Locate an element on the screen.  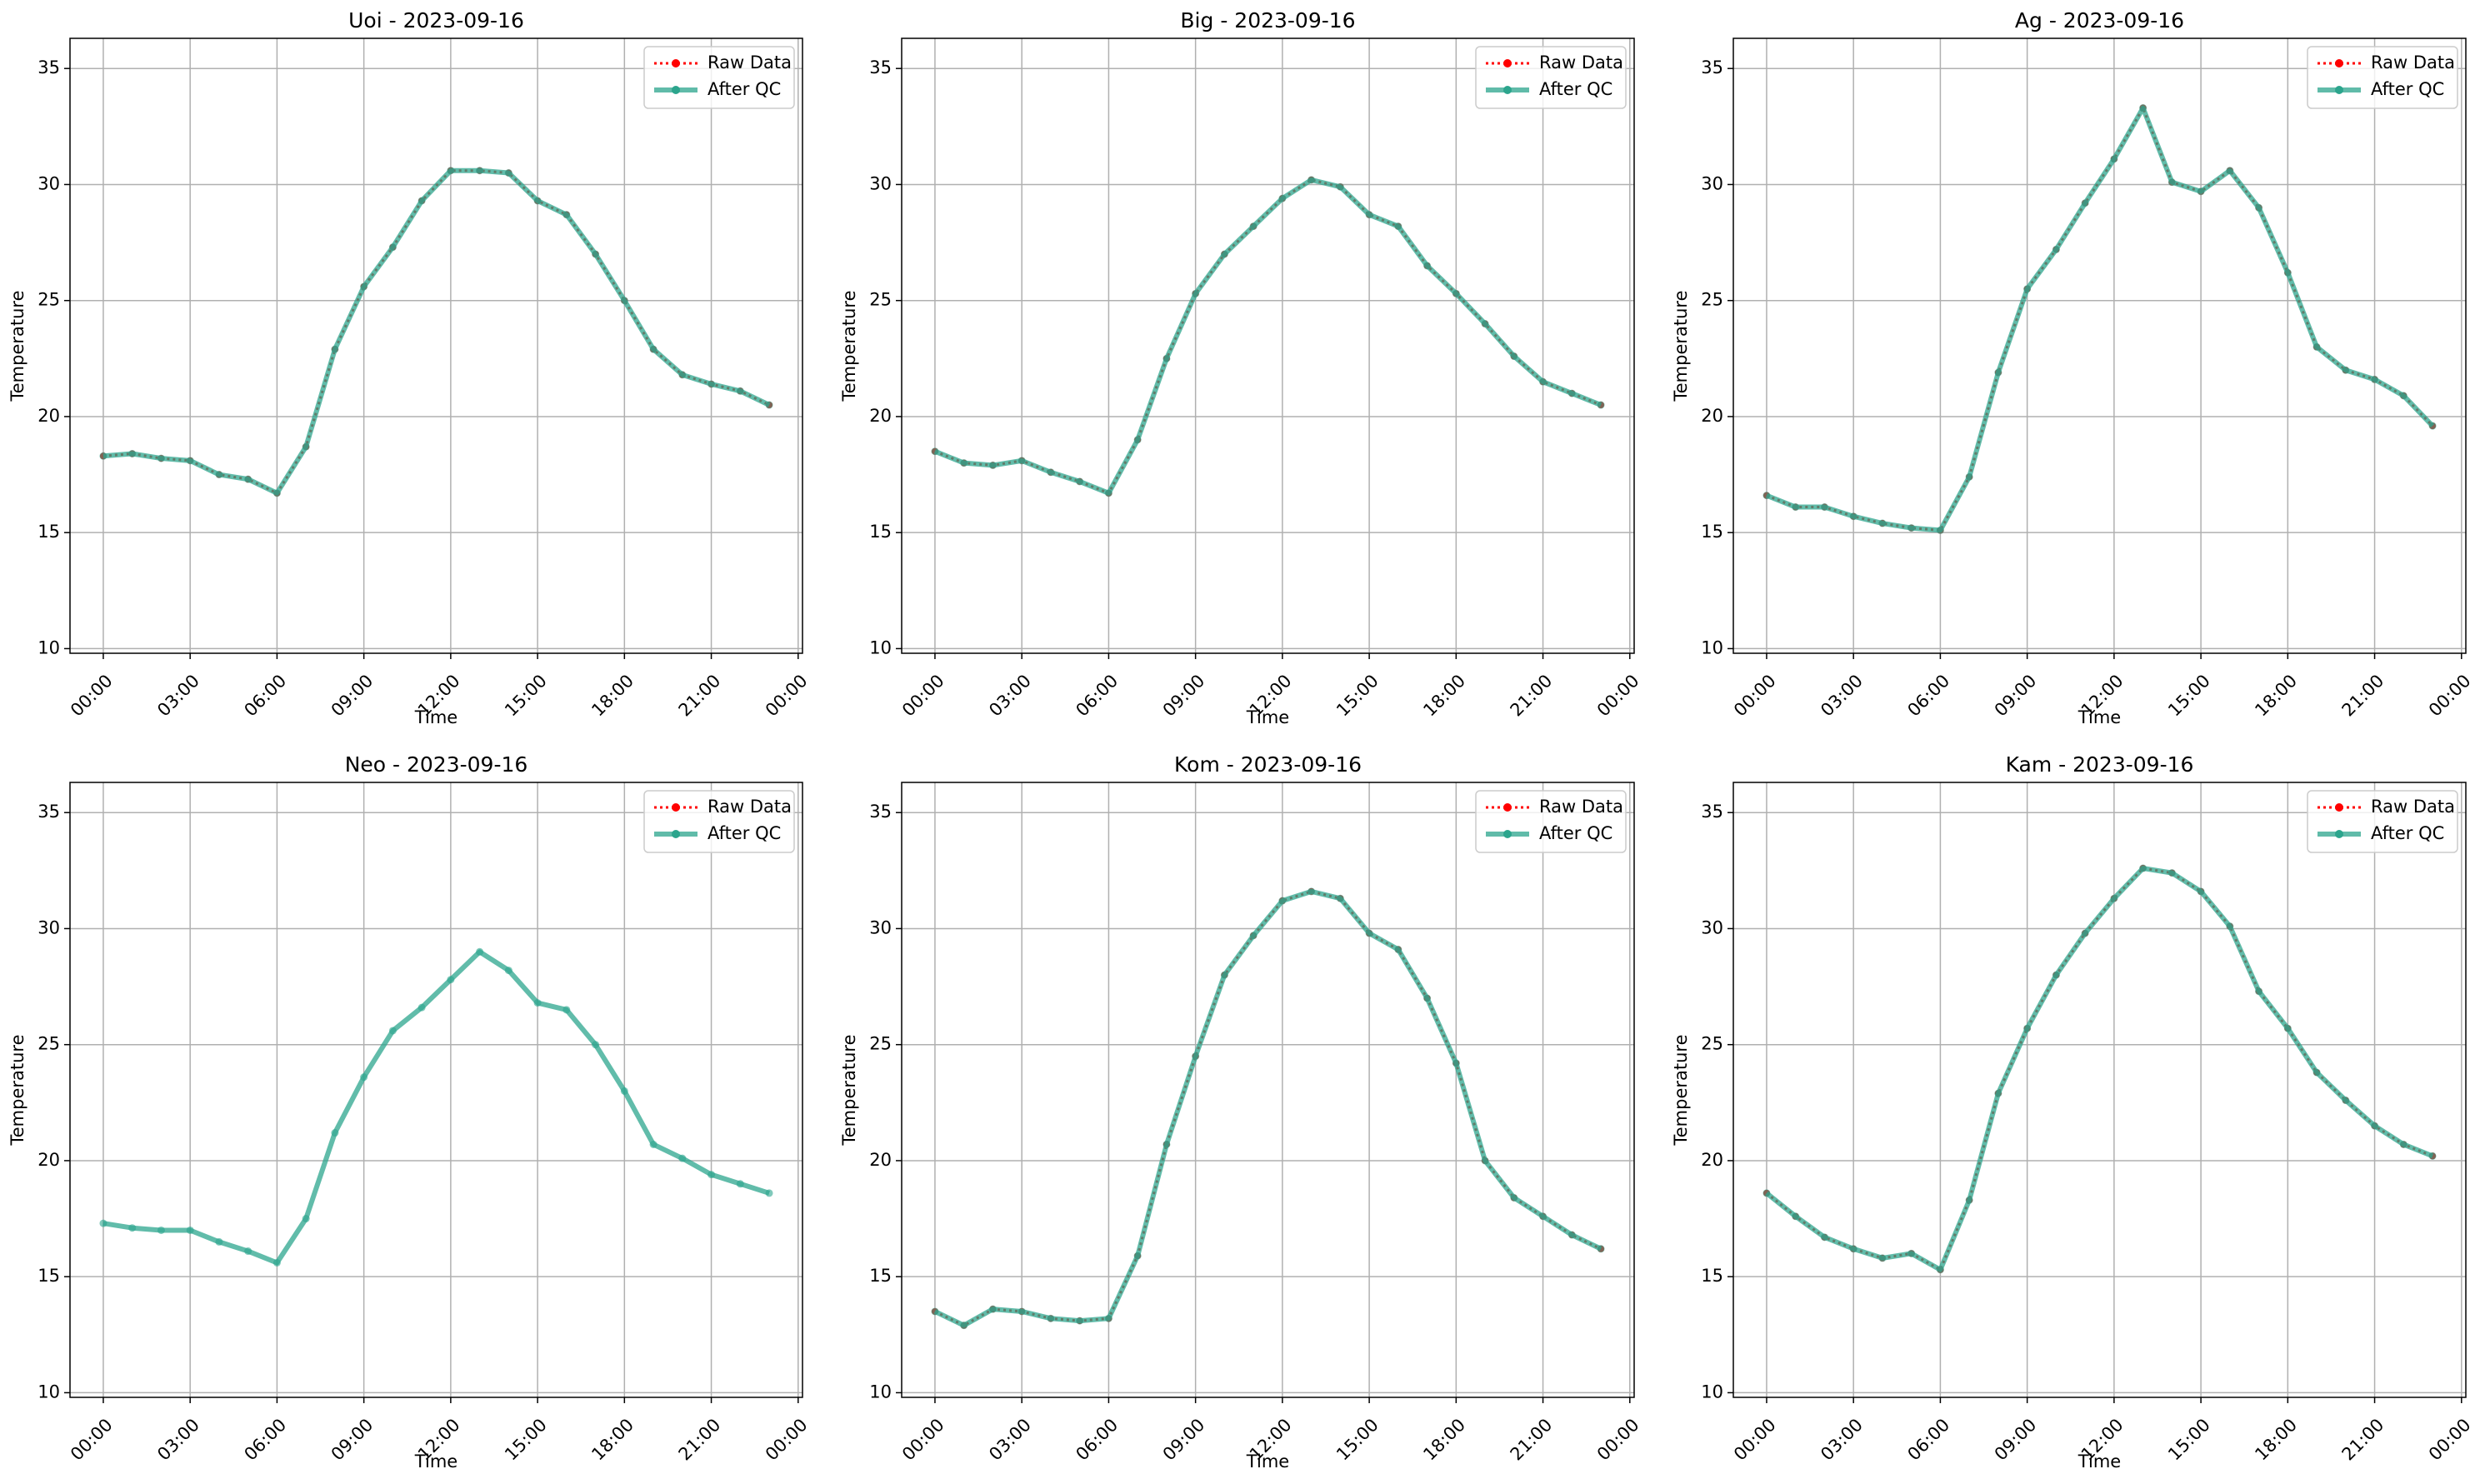
subplot-title: Kom - 2023-09-16 is located at coordinates (1268, 764).